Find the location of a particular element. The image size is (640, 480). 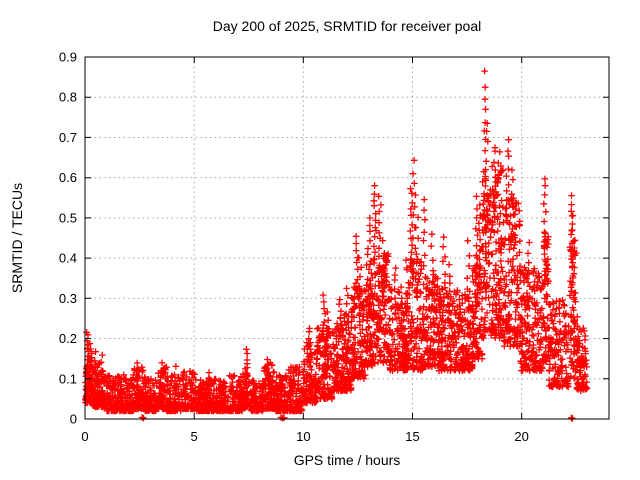

y-tick-label: 0.7 is located at coordinates (68, 137).